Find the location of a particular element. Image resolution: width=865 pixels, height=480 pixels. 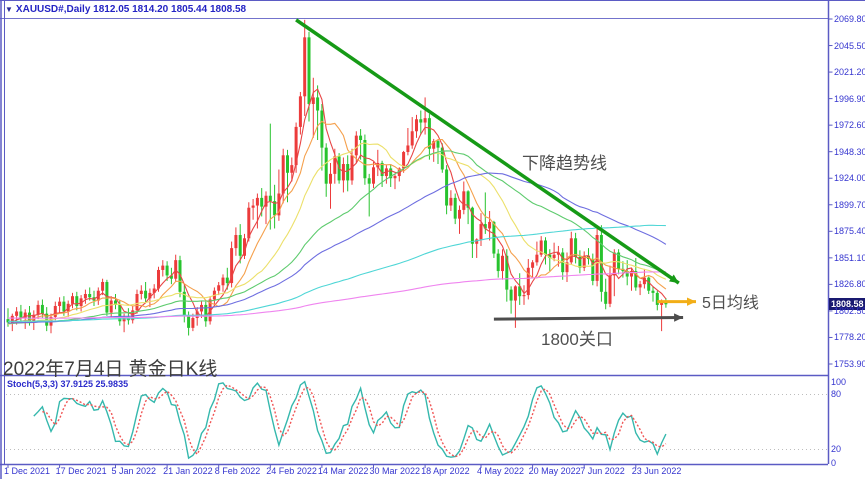

time-axis is located at coordinates (414, 472).